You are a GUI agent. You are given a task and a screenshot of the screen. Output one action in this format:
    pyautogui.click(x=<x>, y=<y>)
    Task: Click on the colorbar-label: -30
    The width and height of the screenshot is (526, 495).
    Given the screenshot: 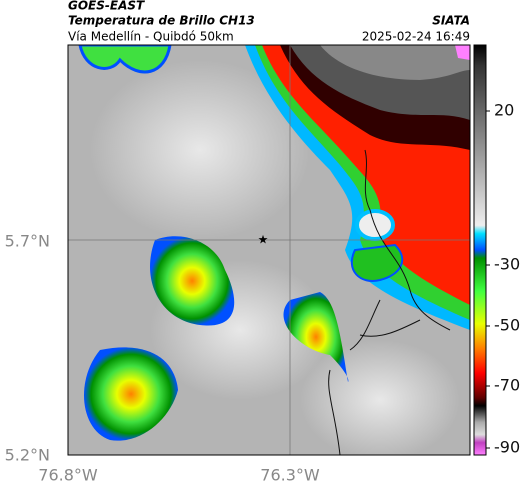 What is the action you would take?
    pyautogui.click(x=507, y=264)
    